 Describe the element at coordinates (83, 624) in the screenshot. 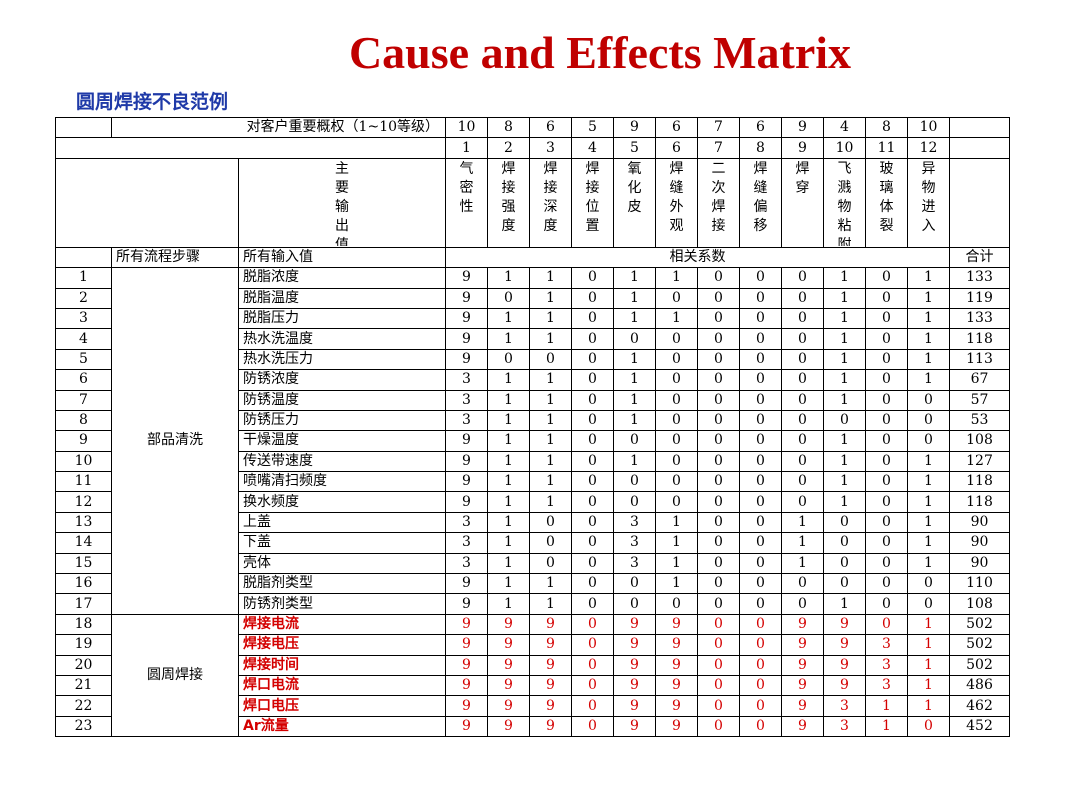

I see `row-number: 18` at that location.